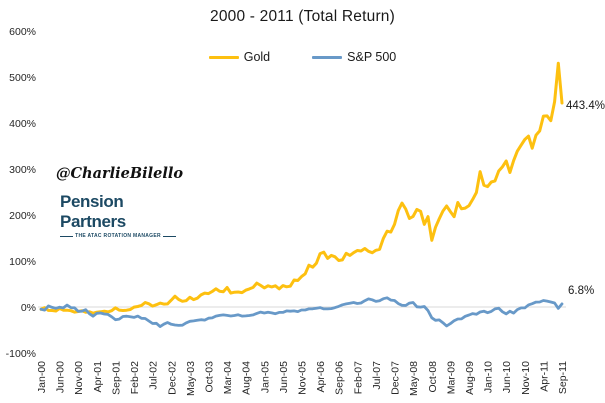 The width and height of the screenshot is (605, 403). Describe the element at coordinates (22, 32) in the screenshot. I see `y-axis-tick-label: 600%` at that location.